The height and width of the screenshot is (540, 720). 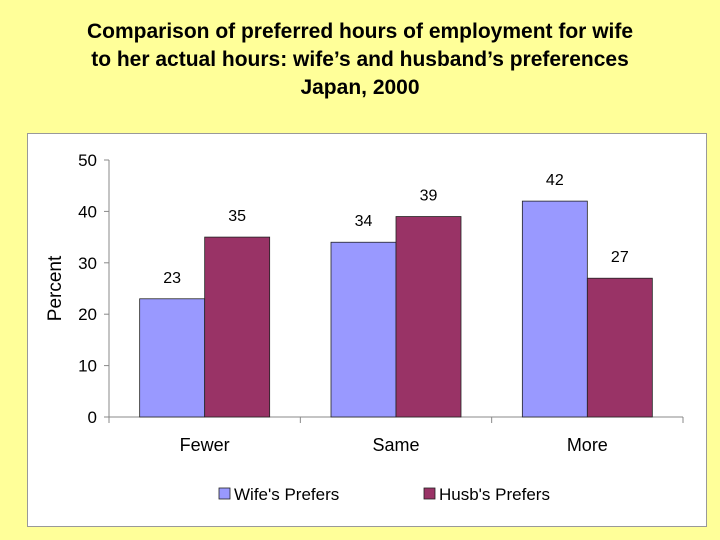 What do you see at coordinates (87, 160) in the screenshot?
I see `y-tick-label: 50` at bounding box center [87, 160].